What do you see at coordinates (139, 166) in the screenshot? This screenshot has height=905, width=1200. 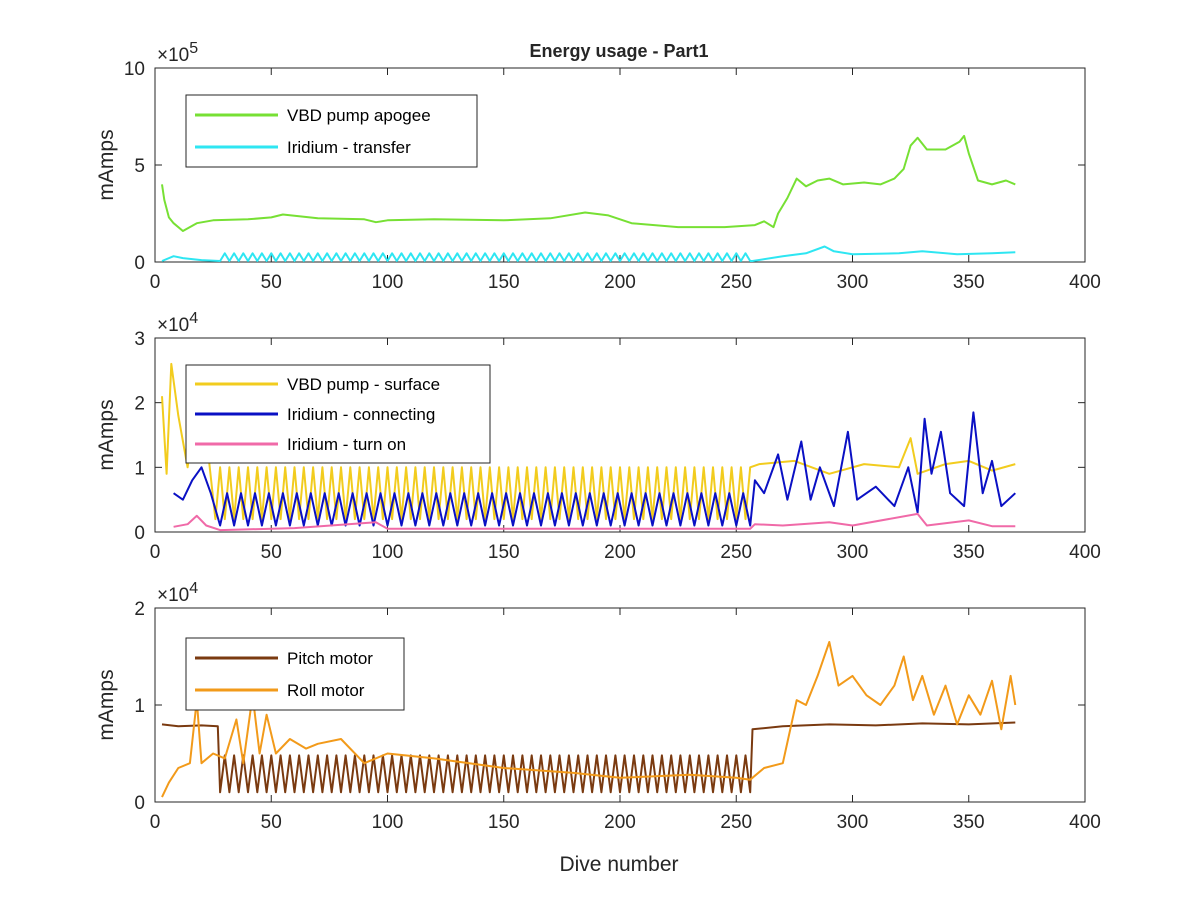 I see `y-tick-label: 5` at bounding box center [139, 166].